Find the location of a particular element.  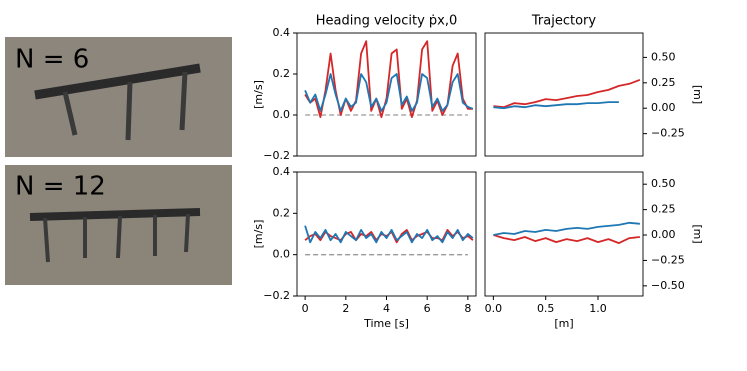

x-tick-label: 0.0 is located at coordinates (494, 308).